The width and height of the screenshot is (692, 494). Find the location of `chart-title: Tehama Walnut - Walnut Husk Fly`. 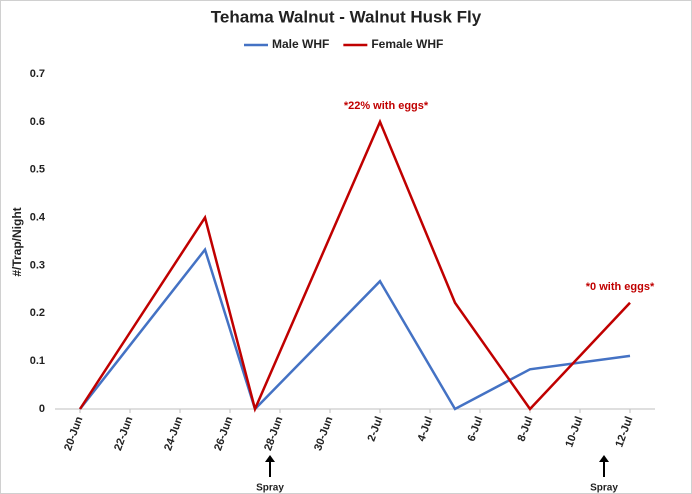

chart-title: Tehama Walnut - Walnut Husk Fly is located at coordinates (346, 16).